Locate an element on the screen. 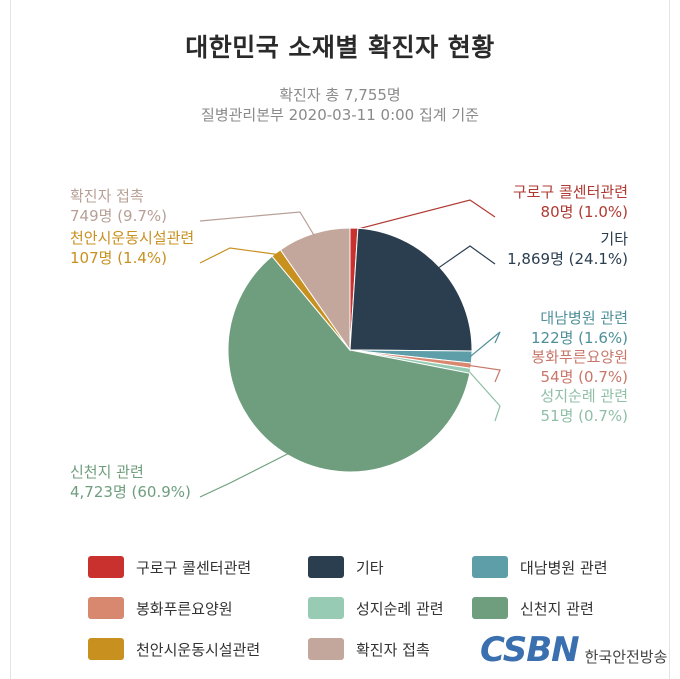 The height and width of the screenshot is (679, 680). legend-item-2: 기타 is located at coordinates (346, 567).